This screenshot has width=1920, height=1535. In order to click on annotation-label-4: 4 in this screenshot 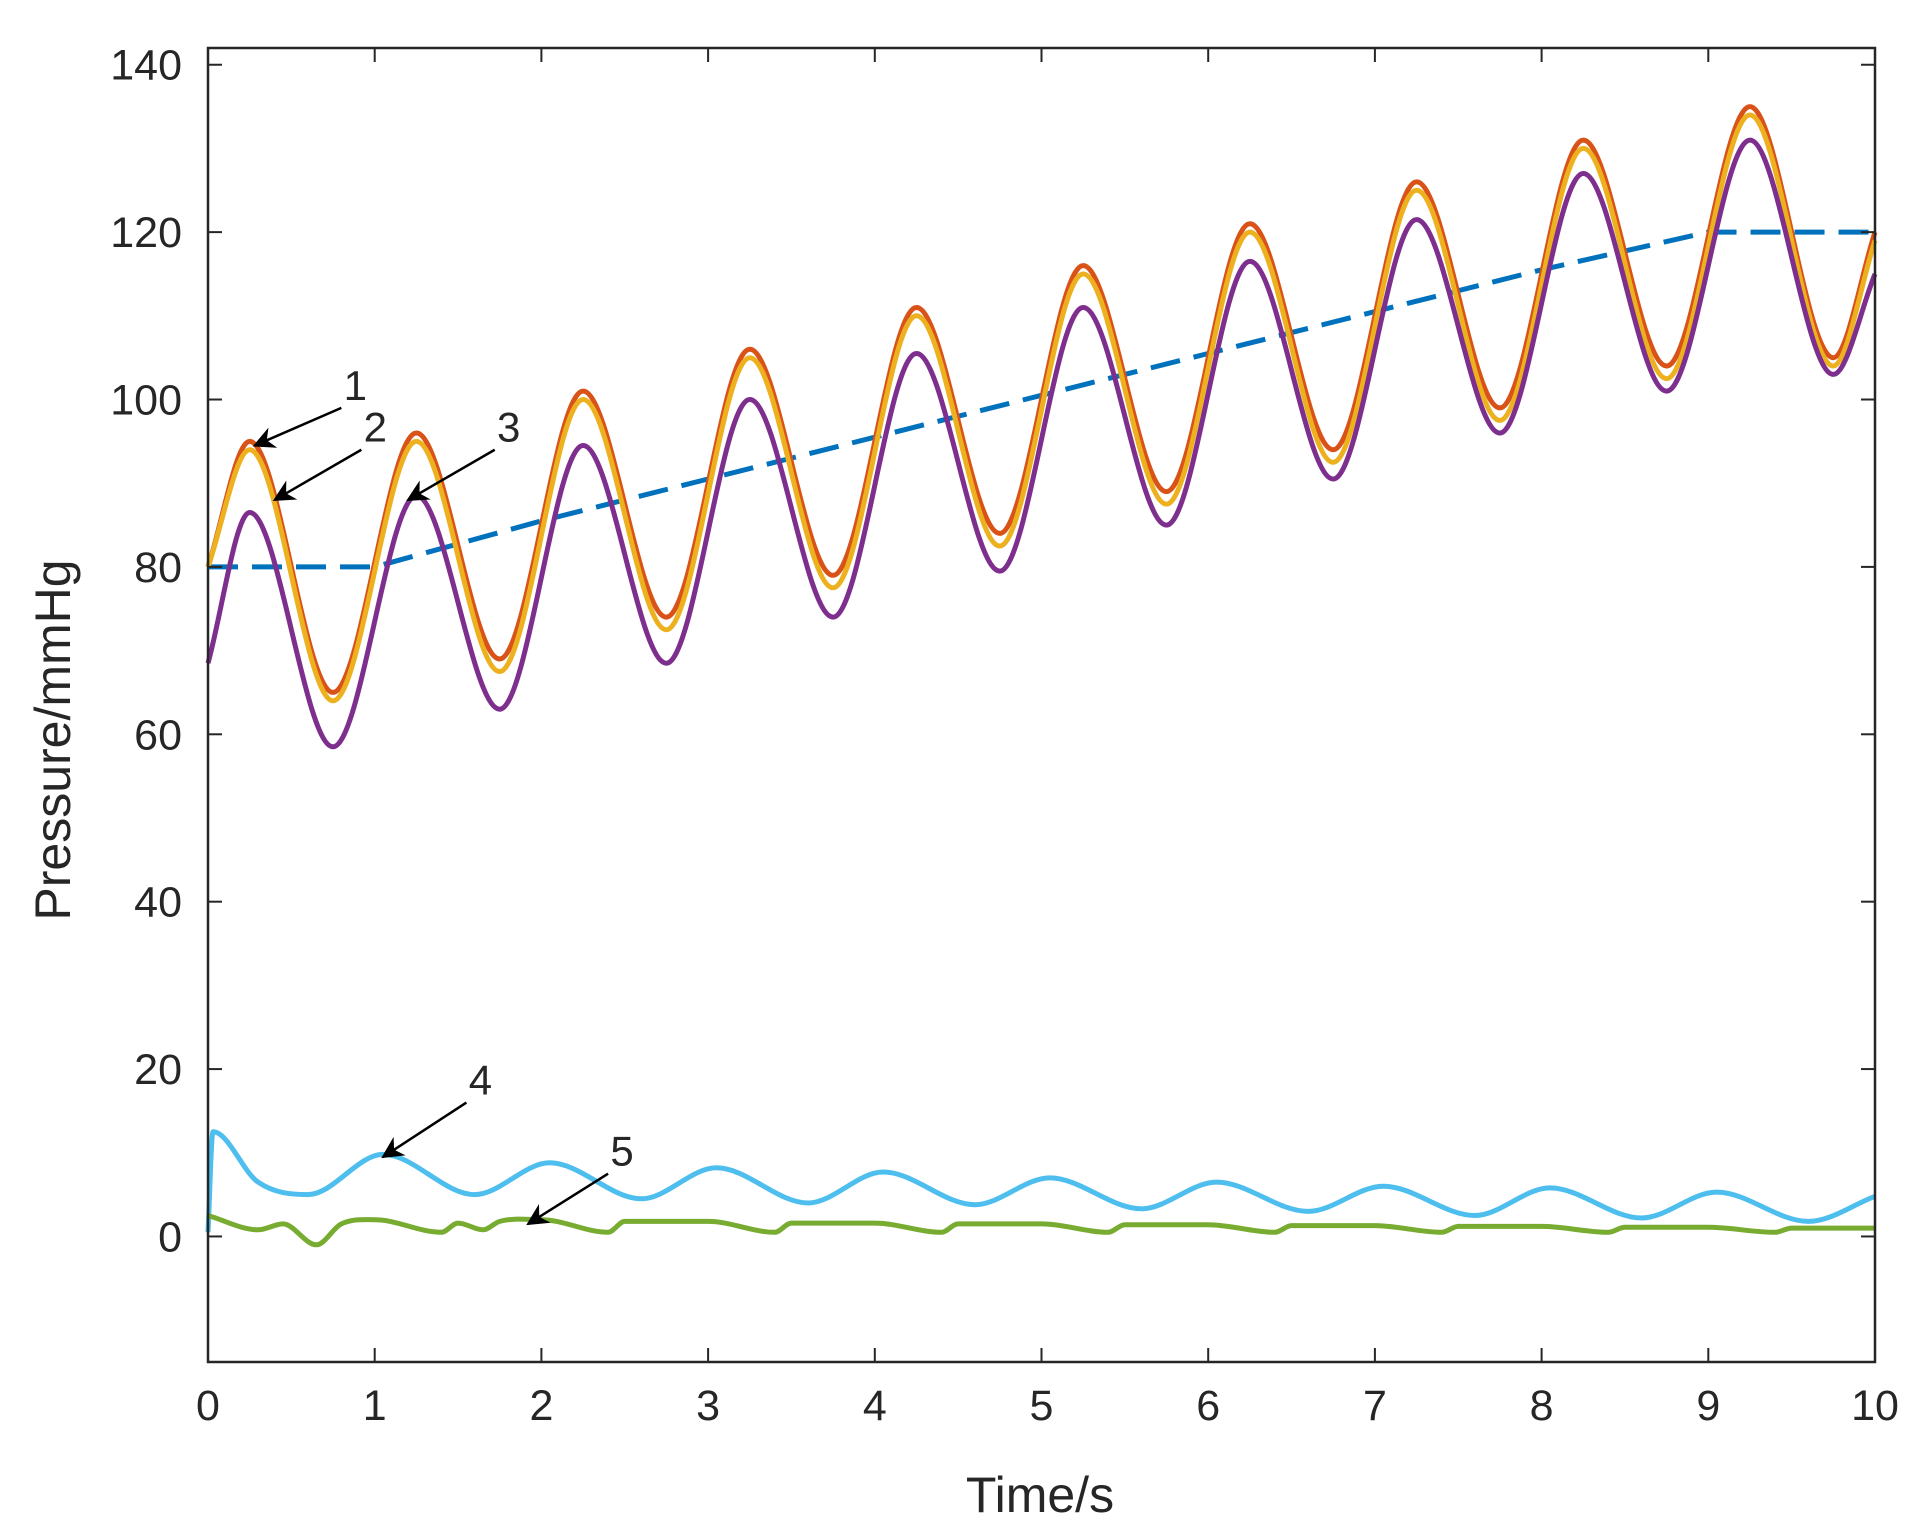, I will do `click(480, 1080)`.